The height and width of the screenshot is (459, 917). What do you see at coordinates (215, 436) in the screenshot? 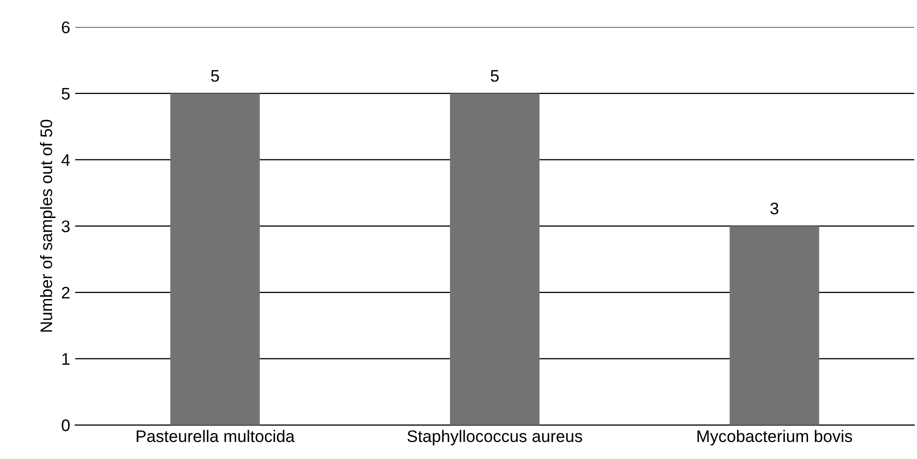
I see `x-tick-label: Pasteurella multocida` at bounding box center [215, 436].